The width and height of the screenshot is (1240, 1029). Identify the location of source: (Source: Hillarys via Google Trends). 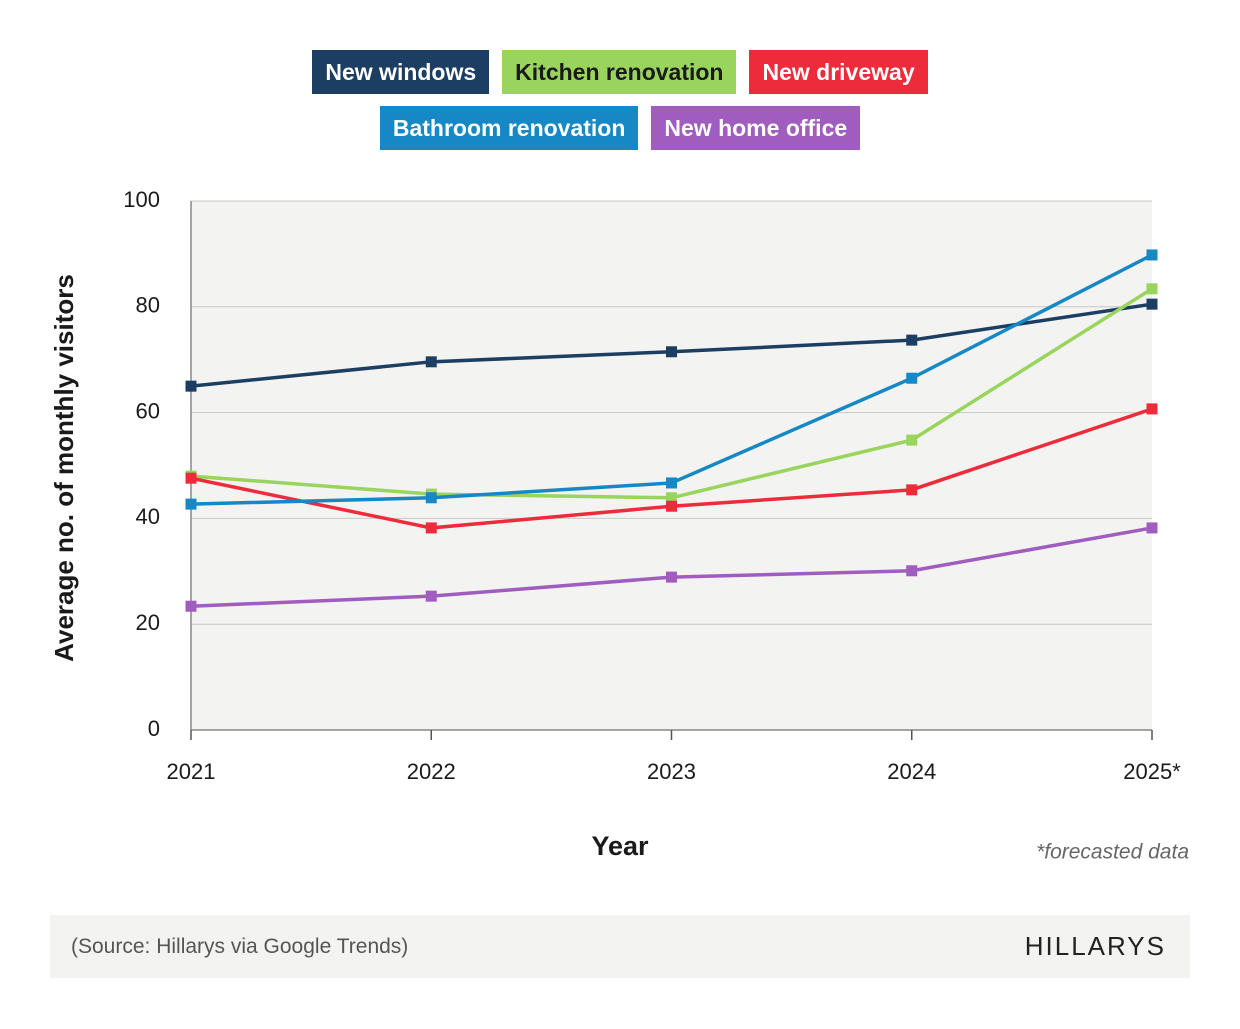
(240, 946).